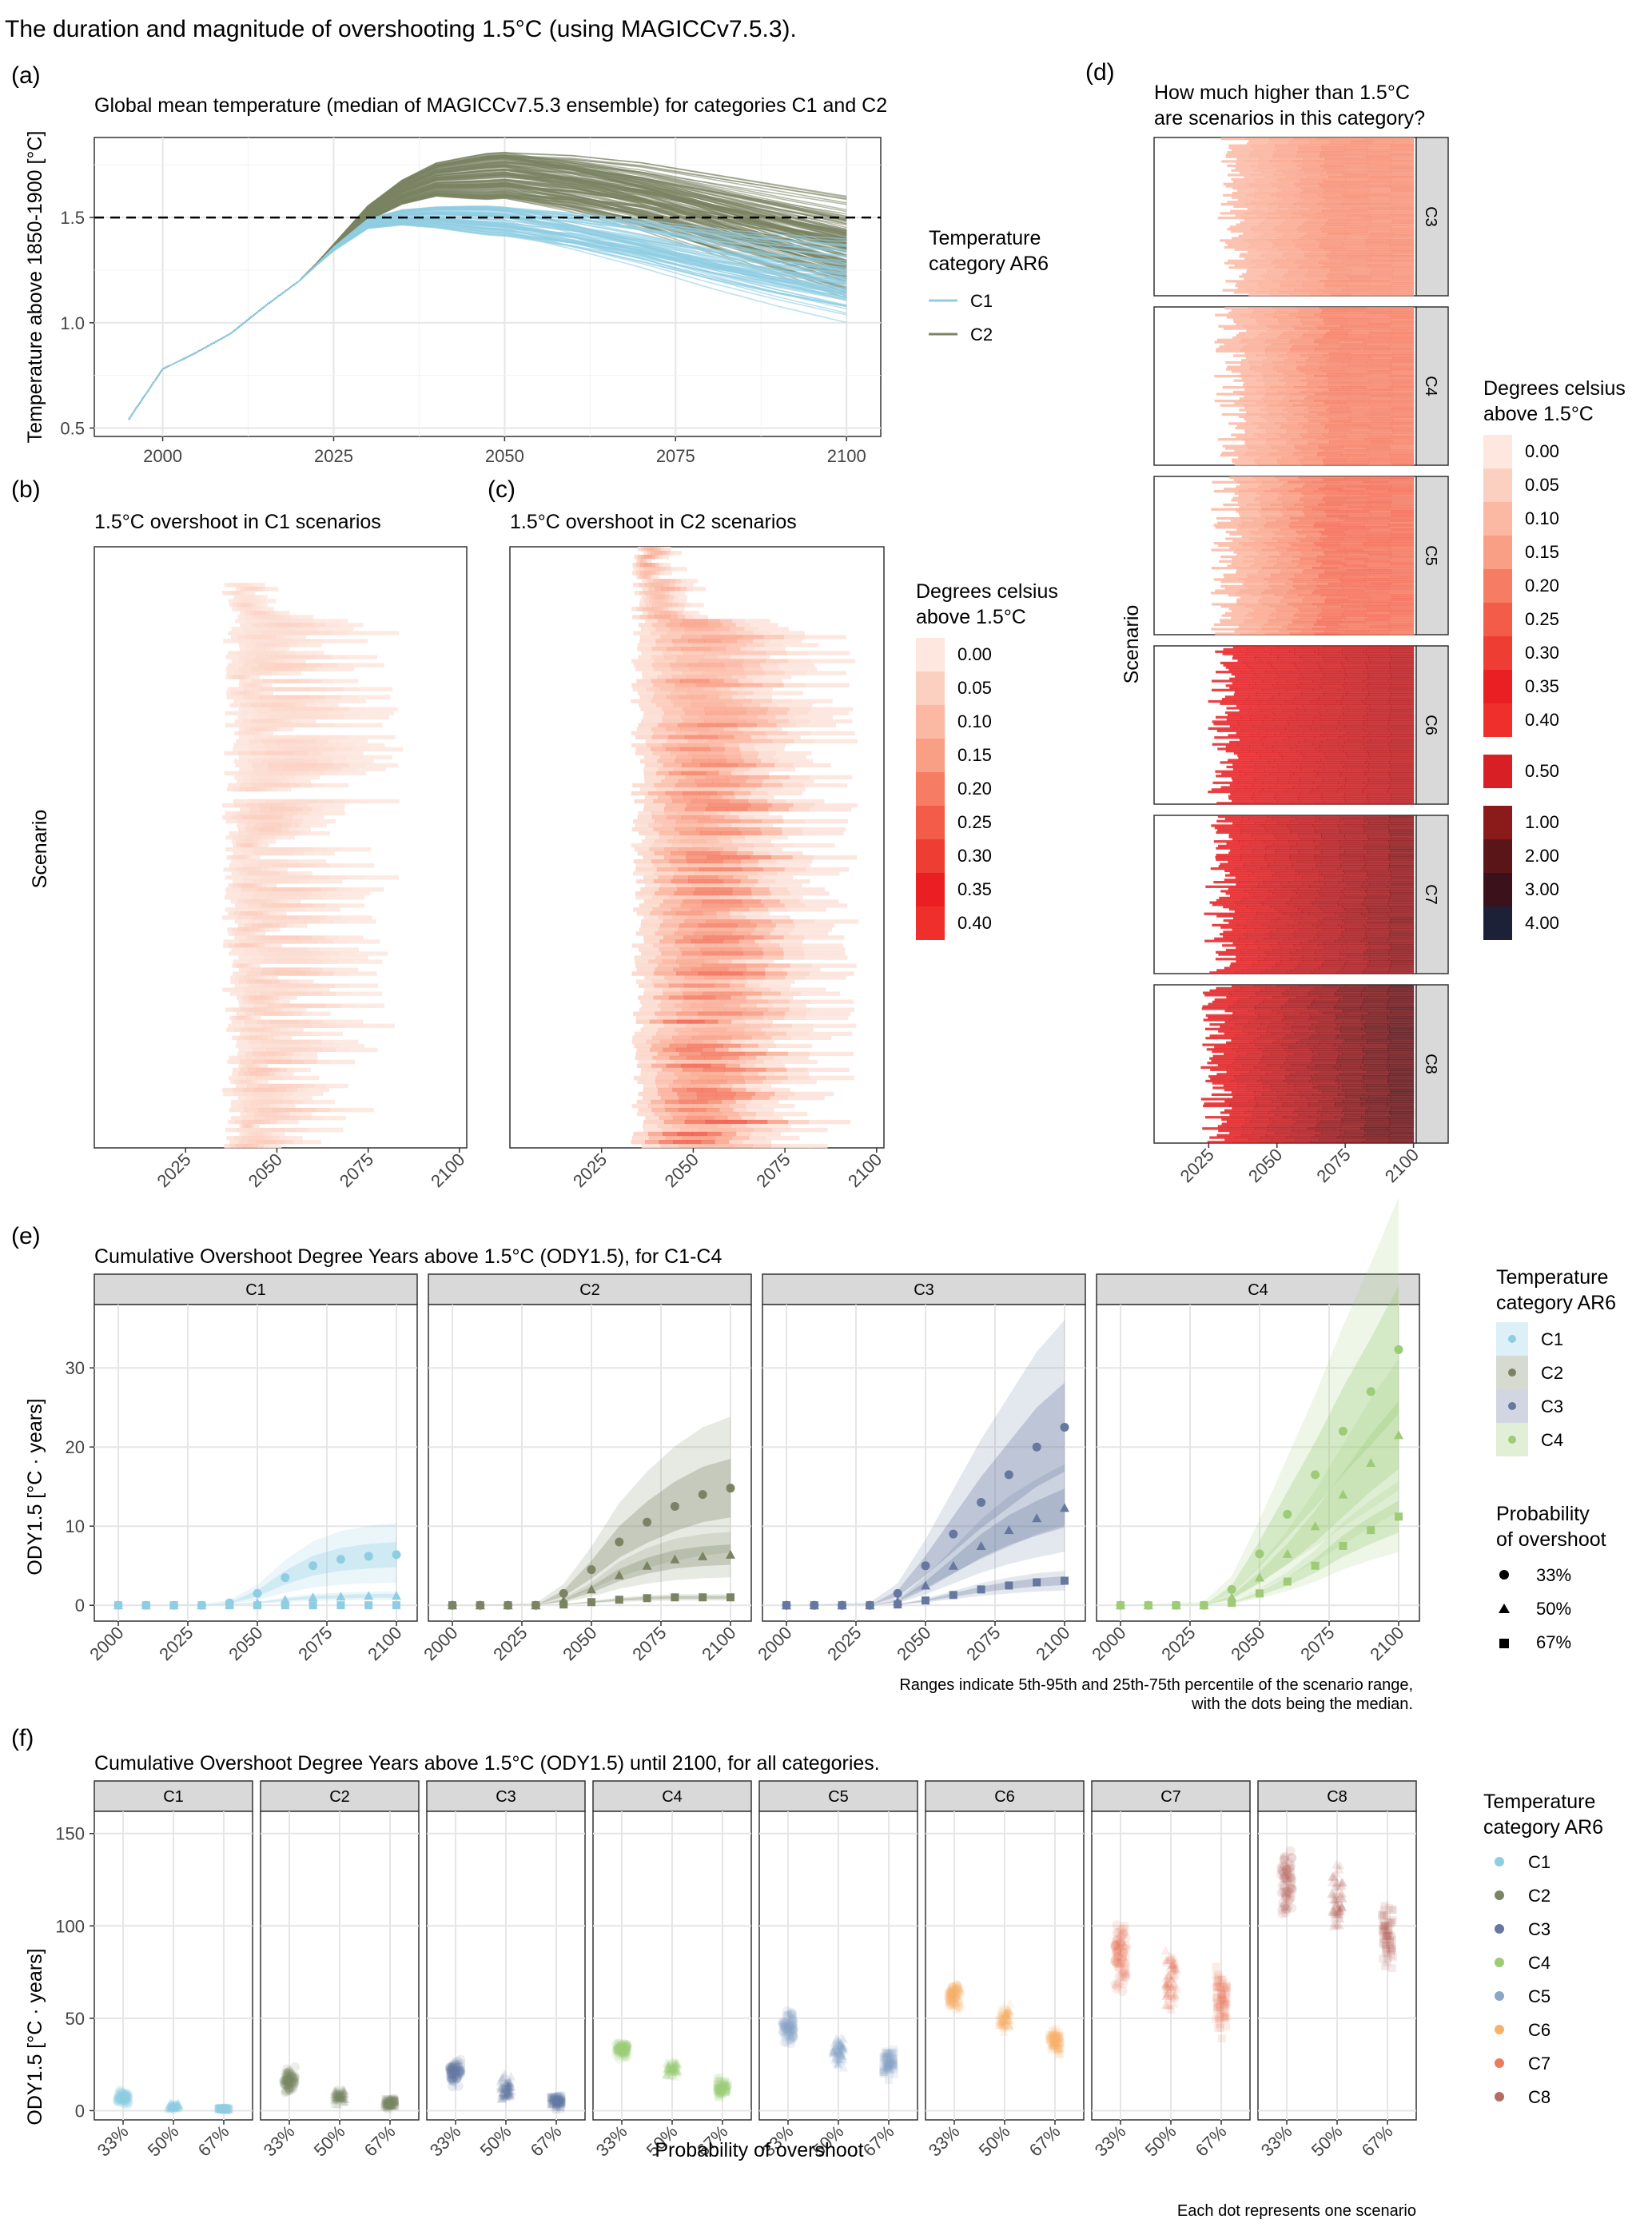  What do you see at coordinates (727, 1169) in the screenshot?
I see `panel-c-ticks: 2025 2050 2075 2100` at bounding box center [727, 1169].